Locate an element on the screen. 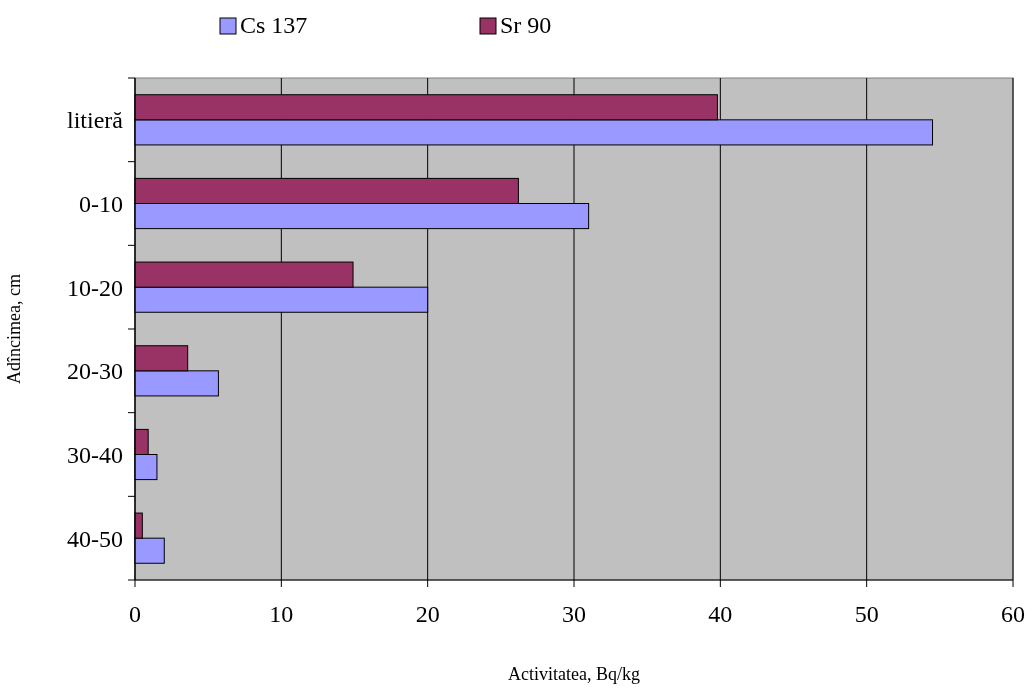 This screenshot has height=688, width=1033. x-tick-label: 20 is located at coordinates (427, 614).